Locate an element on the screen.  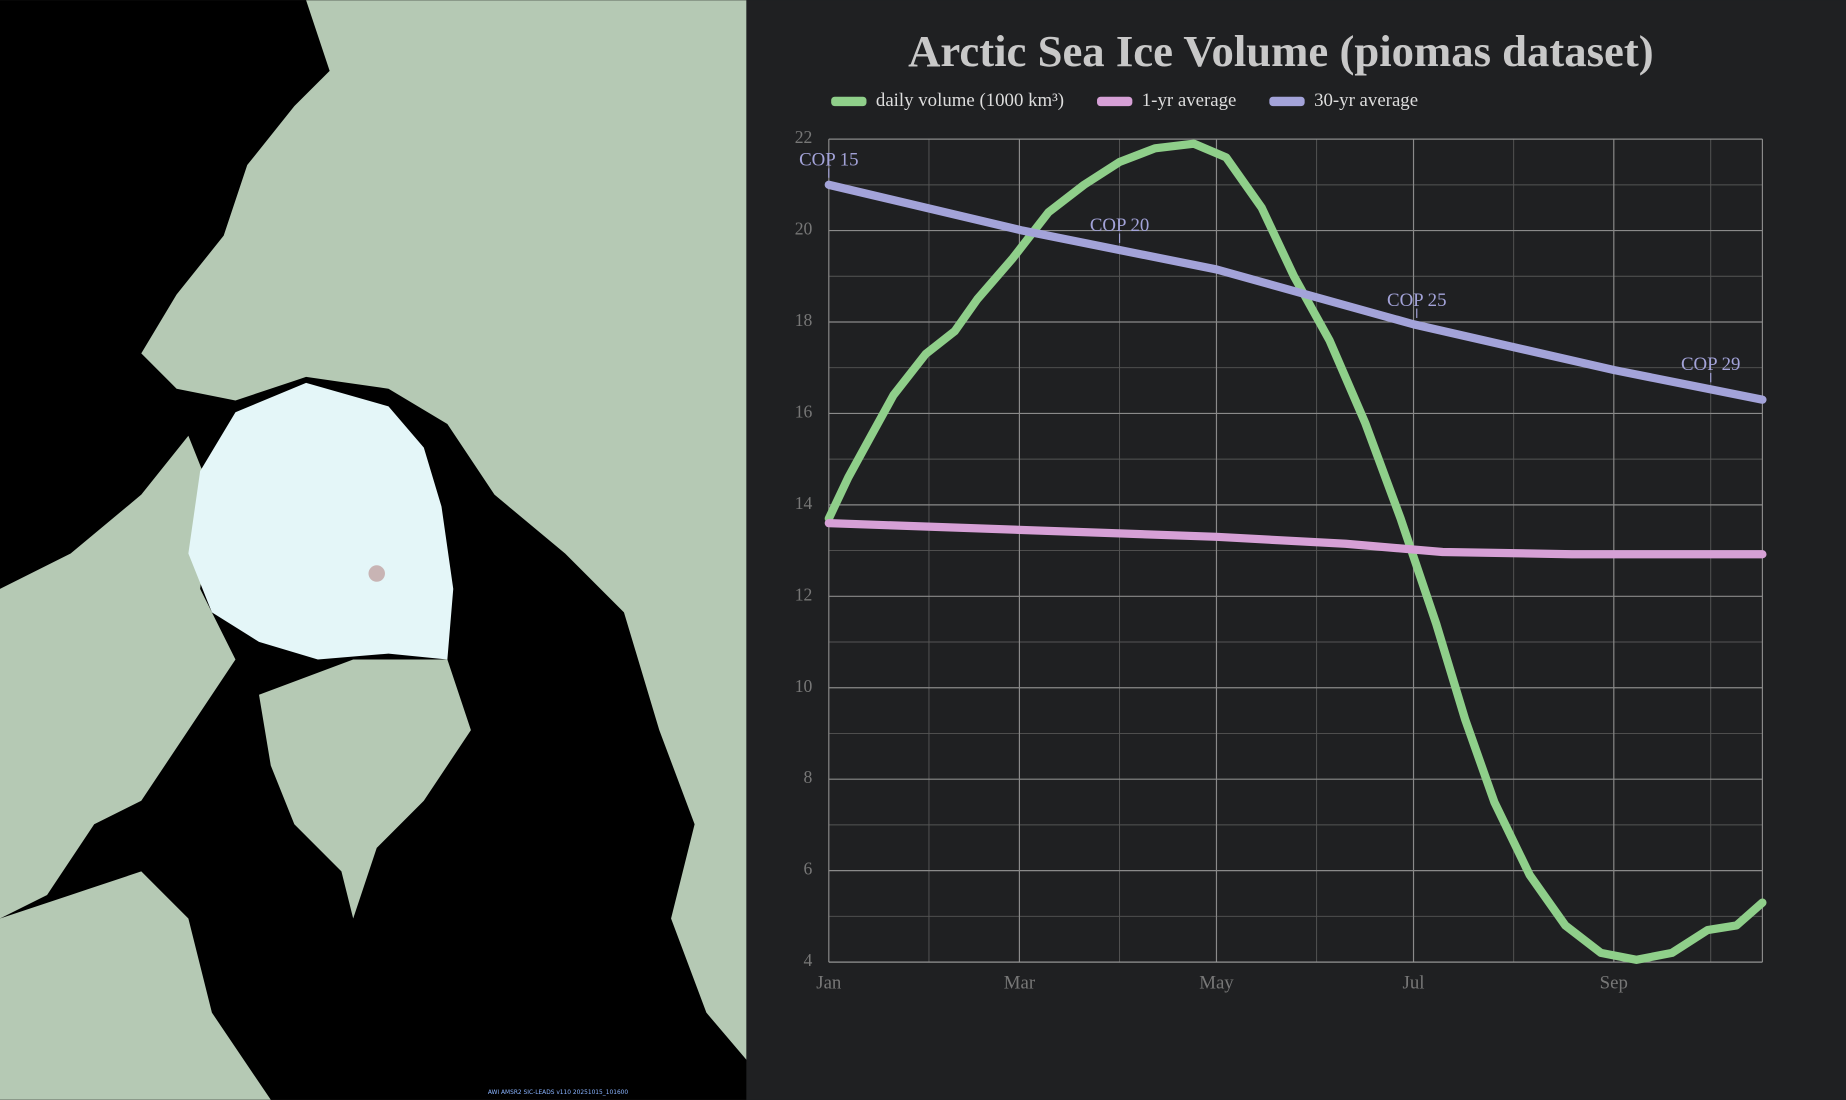
annotation: COP 15 is located at coordinates (828, 160).